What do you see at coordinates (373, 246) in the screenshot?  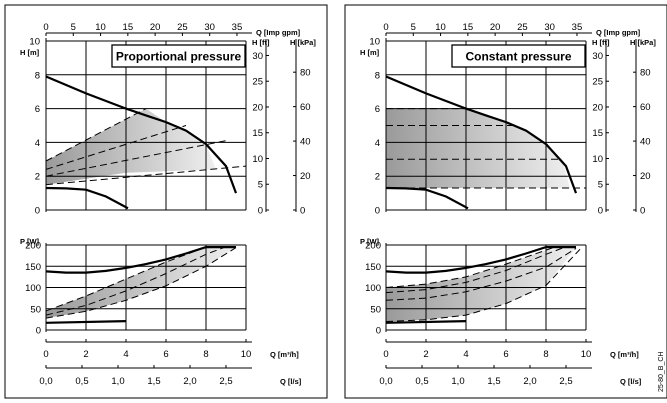 I see `p-w-tick-label: 200` at bounding box center [373, 246].